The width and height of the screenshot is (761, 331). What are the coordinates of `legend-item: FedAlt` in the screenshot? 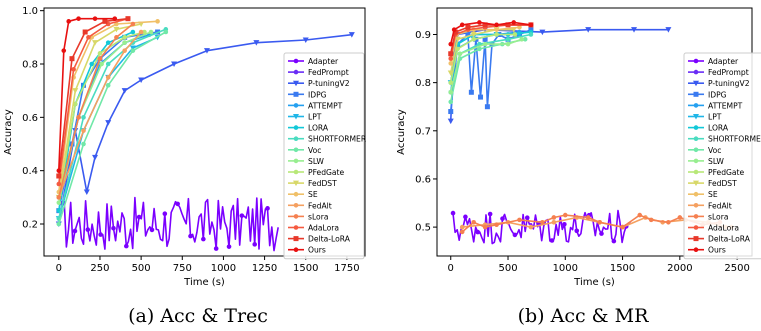 It's located at (310, 205).